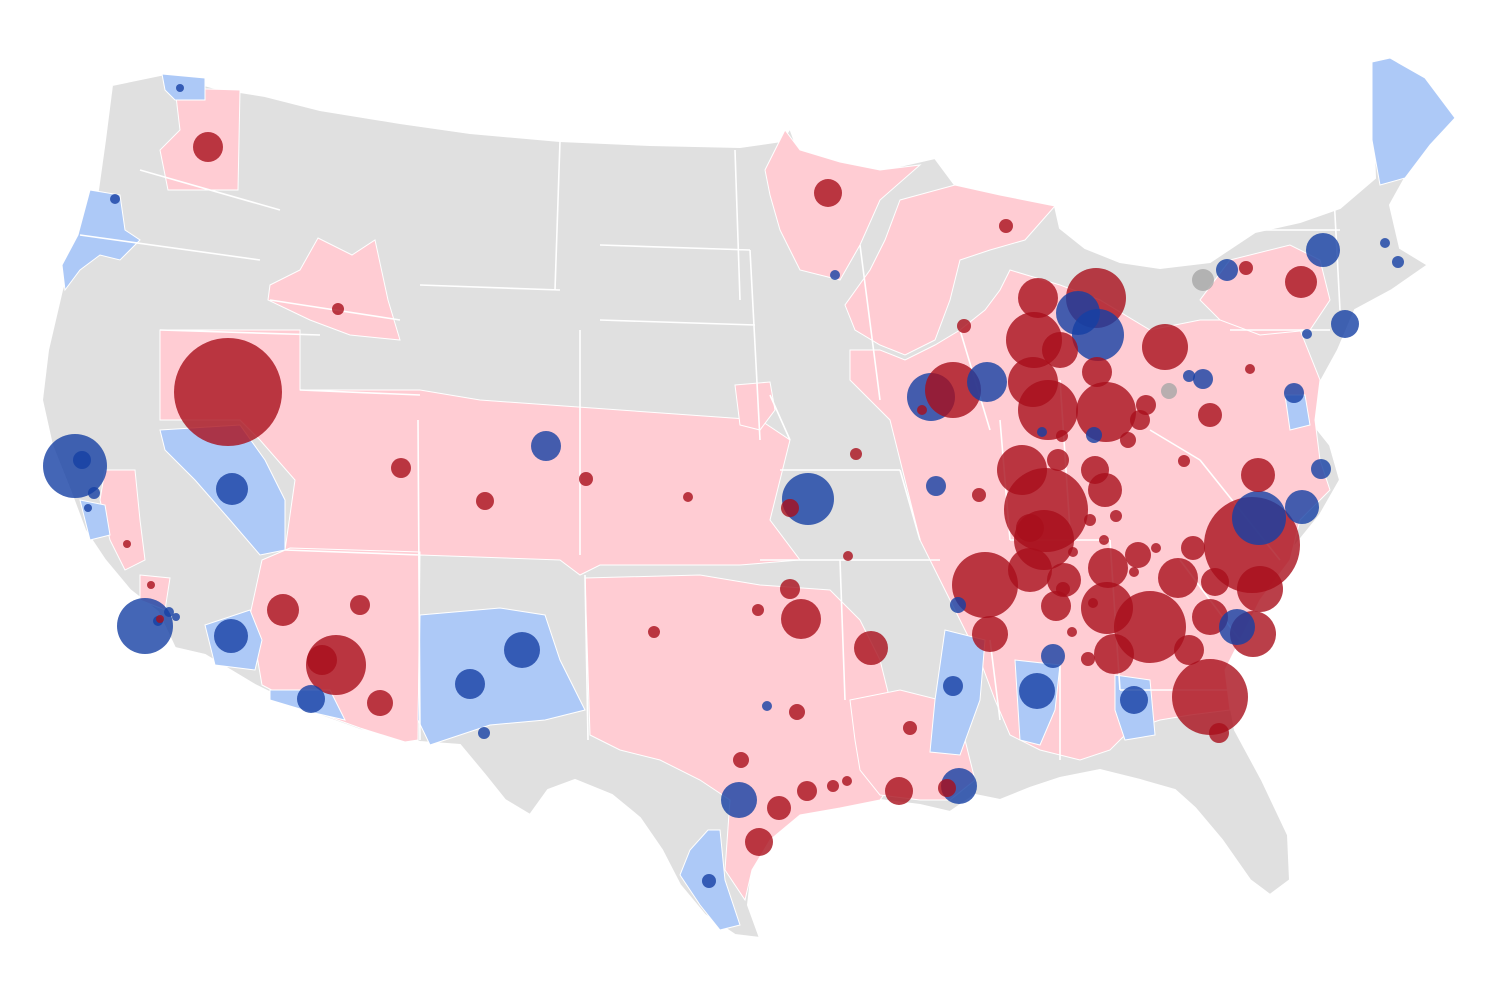 The image size is (1500, 1000). What do you see at coordinates (1169, 391) in the screenshot?
I see `neutral-bubble` at bounding box center [1169, 391].